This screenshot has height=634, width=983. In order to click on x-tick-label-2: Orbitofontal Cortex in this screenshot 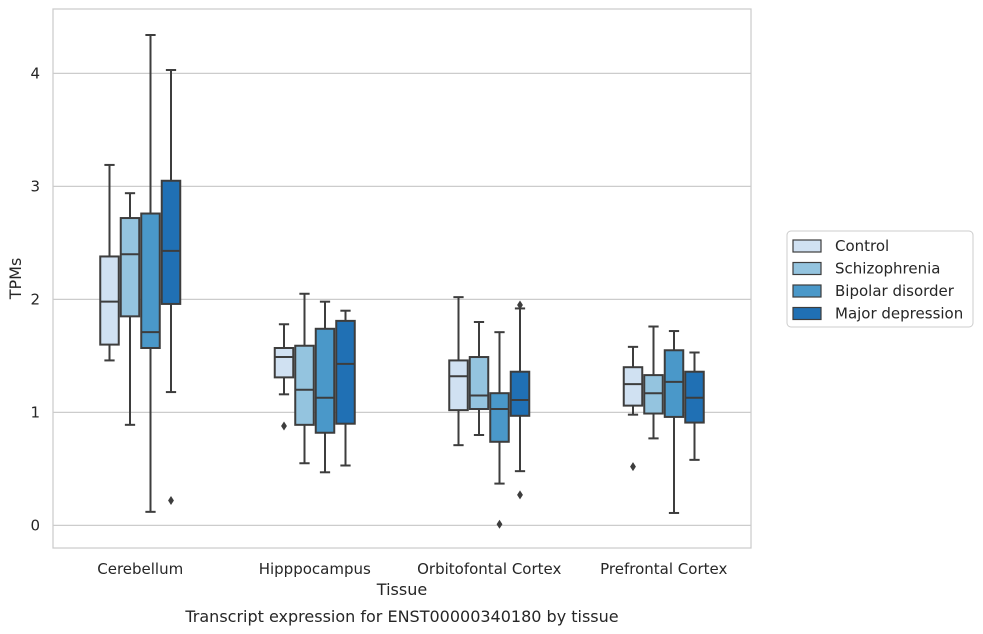, I will do `click(489, 569)`.